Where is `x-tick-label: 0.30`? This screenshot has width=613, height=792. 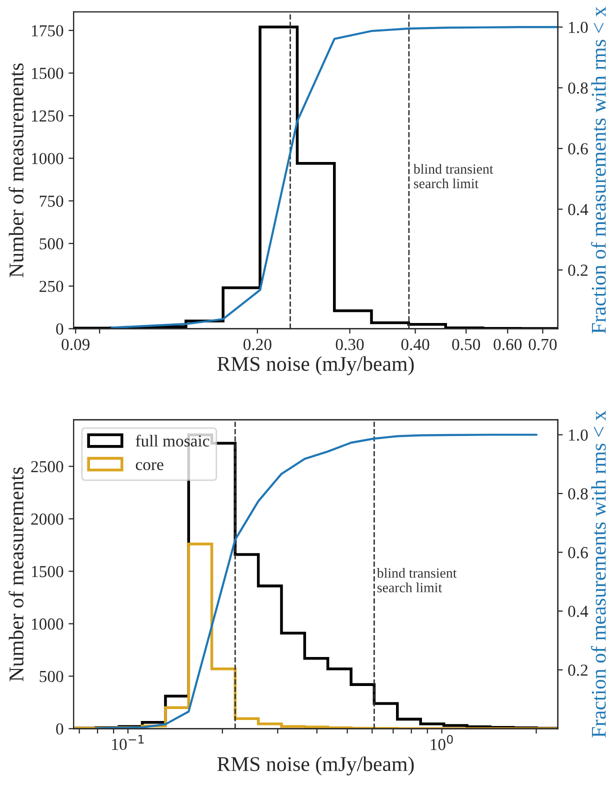
x-tick-label: 0.30 is located at coordinates (350, 344).